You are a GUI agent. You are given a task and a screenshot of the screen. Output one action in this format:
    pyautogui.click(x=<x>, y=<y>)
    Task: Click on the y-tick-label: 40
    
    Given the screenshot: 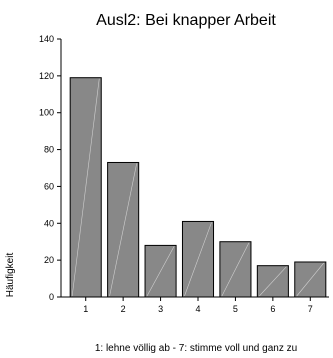 What is the action you would take?
    pyautogui.click(x=49, y=223)
    